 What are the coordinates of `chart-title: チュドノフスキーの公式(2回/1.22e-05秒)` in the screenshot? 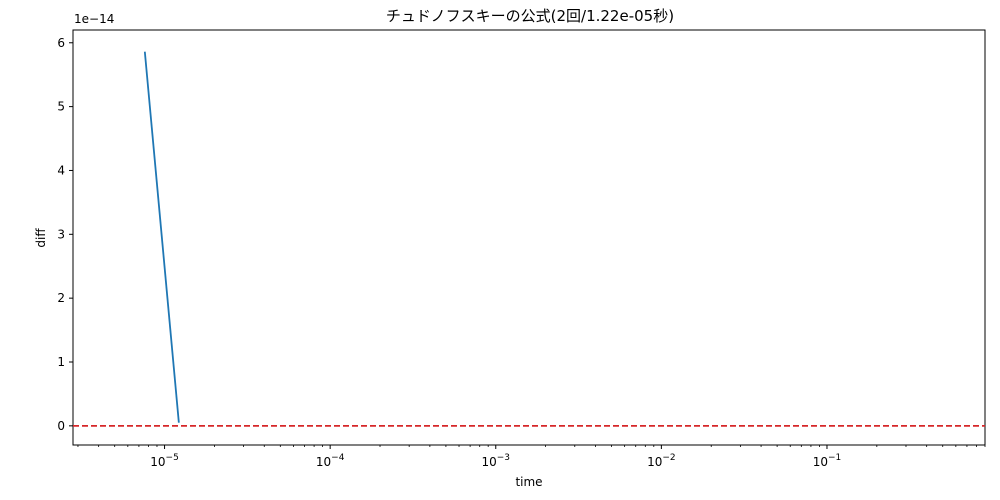 It's located at (530, 16).